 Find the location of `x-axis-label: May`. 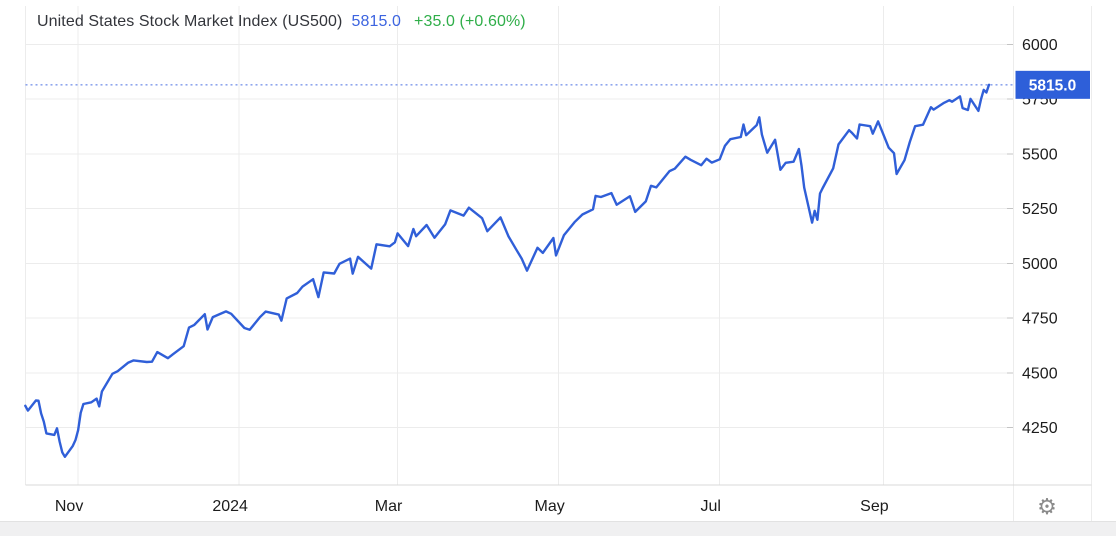

x-axis-label: May is located at coordinates (550, 506).